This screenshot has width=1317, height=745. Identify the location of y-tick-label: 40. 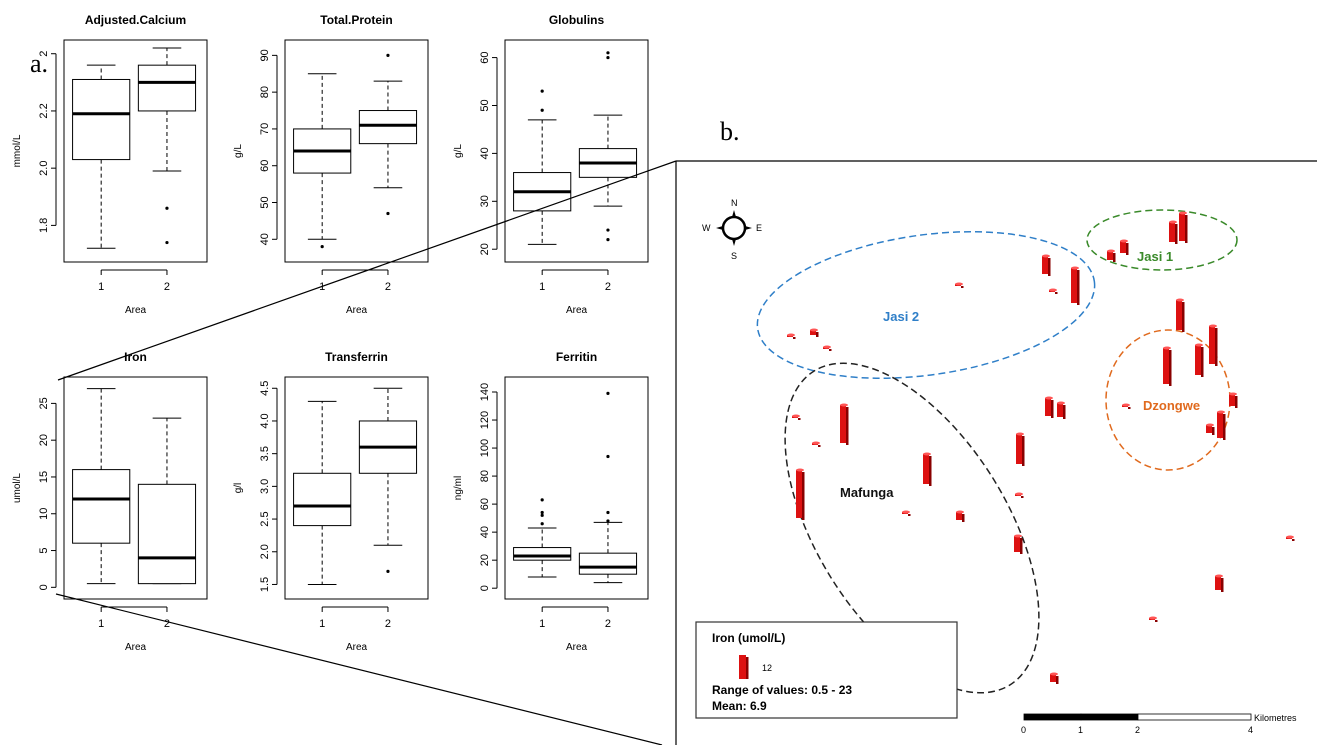
(485, 532).